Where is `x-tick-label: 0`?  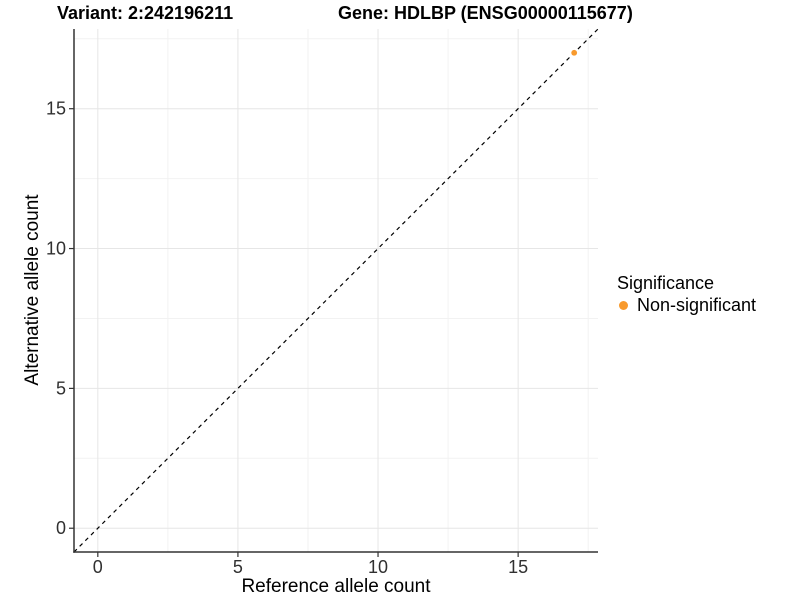 x-tick-label: 0 is located at coordinates (98, 567).